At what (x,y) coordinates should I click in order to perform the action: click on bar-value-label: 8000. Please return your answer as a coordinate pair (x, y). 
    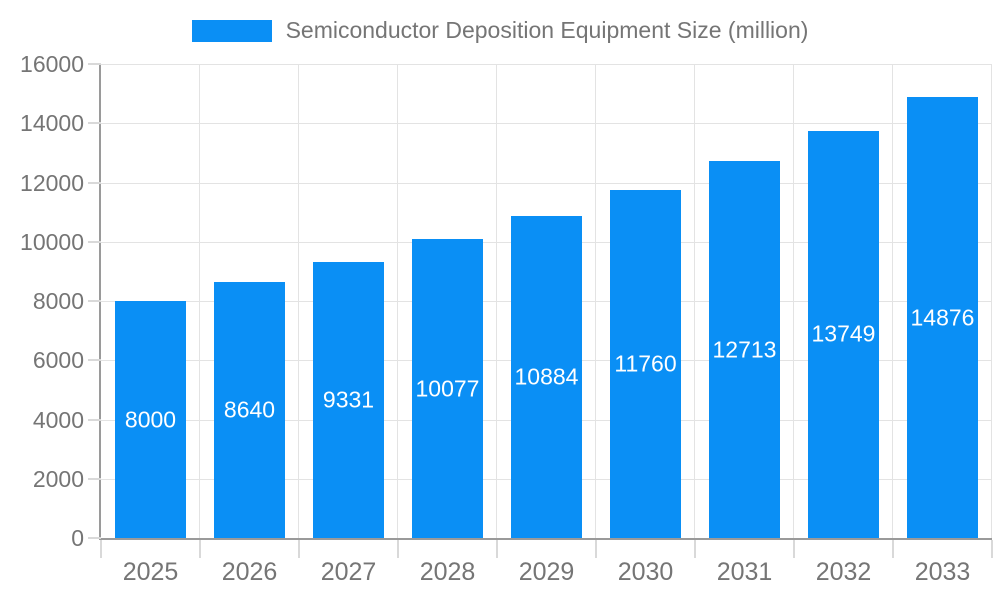
    Looking at the image, I should click on (150, 419).